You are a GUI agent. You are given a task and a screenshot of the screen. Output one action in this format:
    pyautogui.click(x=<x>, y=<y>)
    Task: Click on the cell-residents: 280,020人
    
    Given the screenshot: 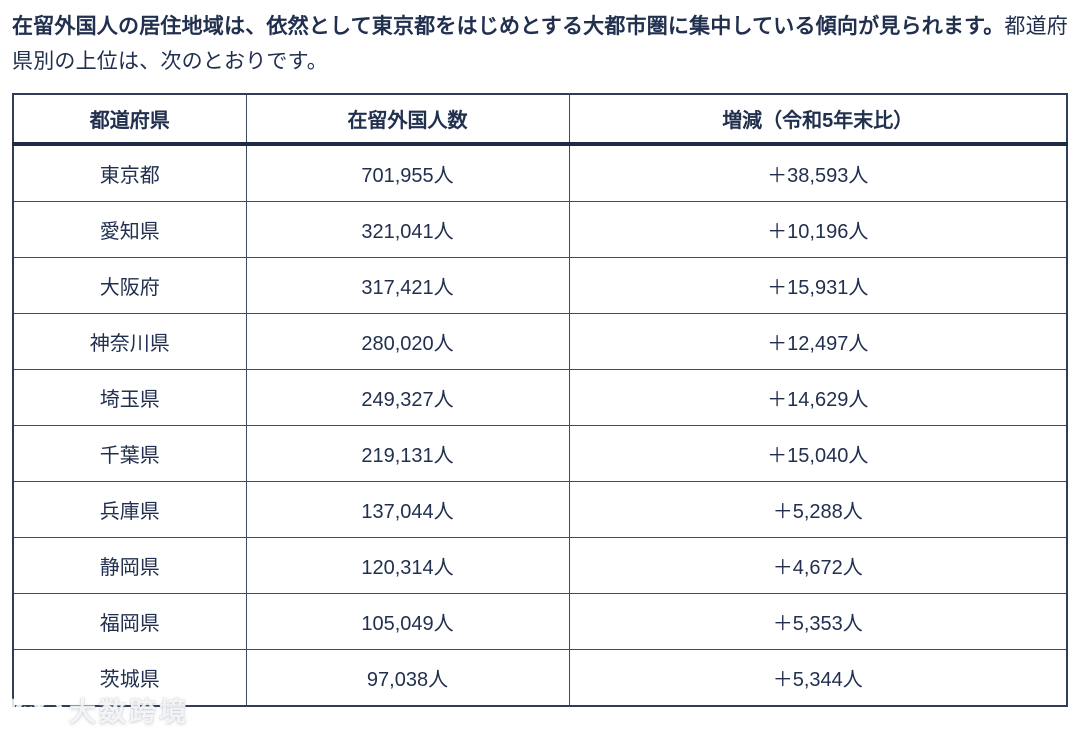 What is the action you would take?
    pyautogui.click(x=407, y=341)
    